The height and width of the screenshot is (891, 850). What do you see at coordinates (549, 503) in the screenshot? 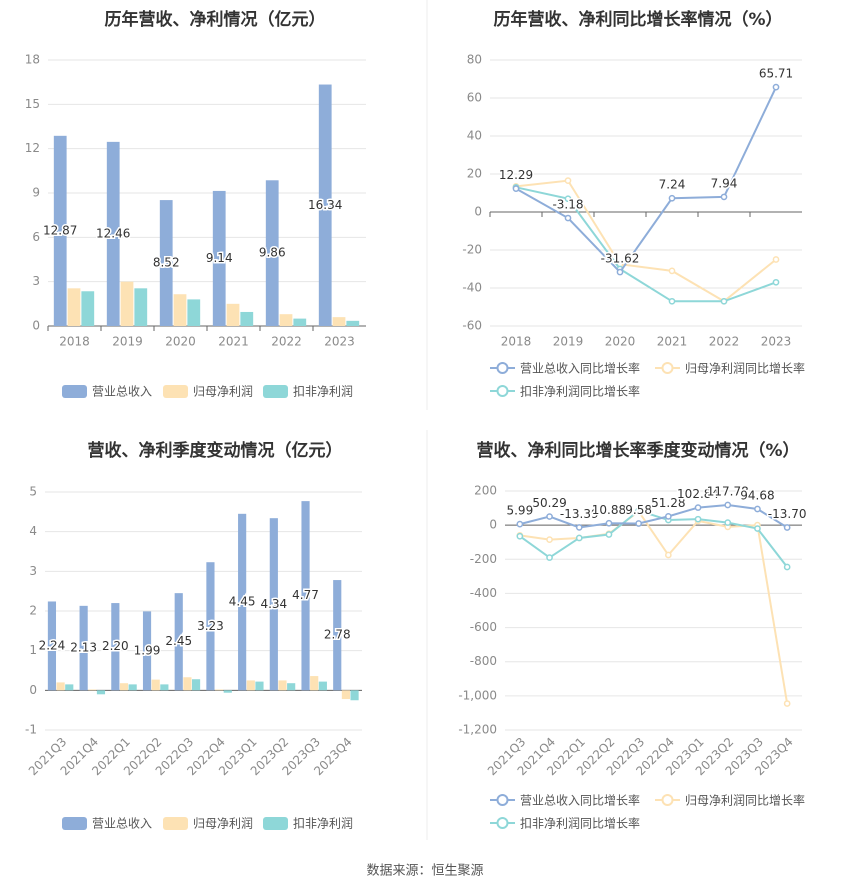
I see `data-label: 50.29` at bounding box center [549, 503].